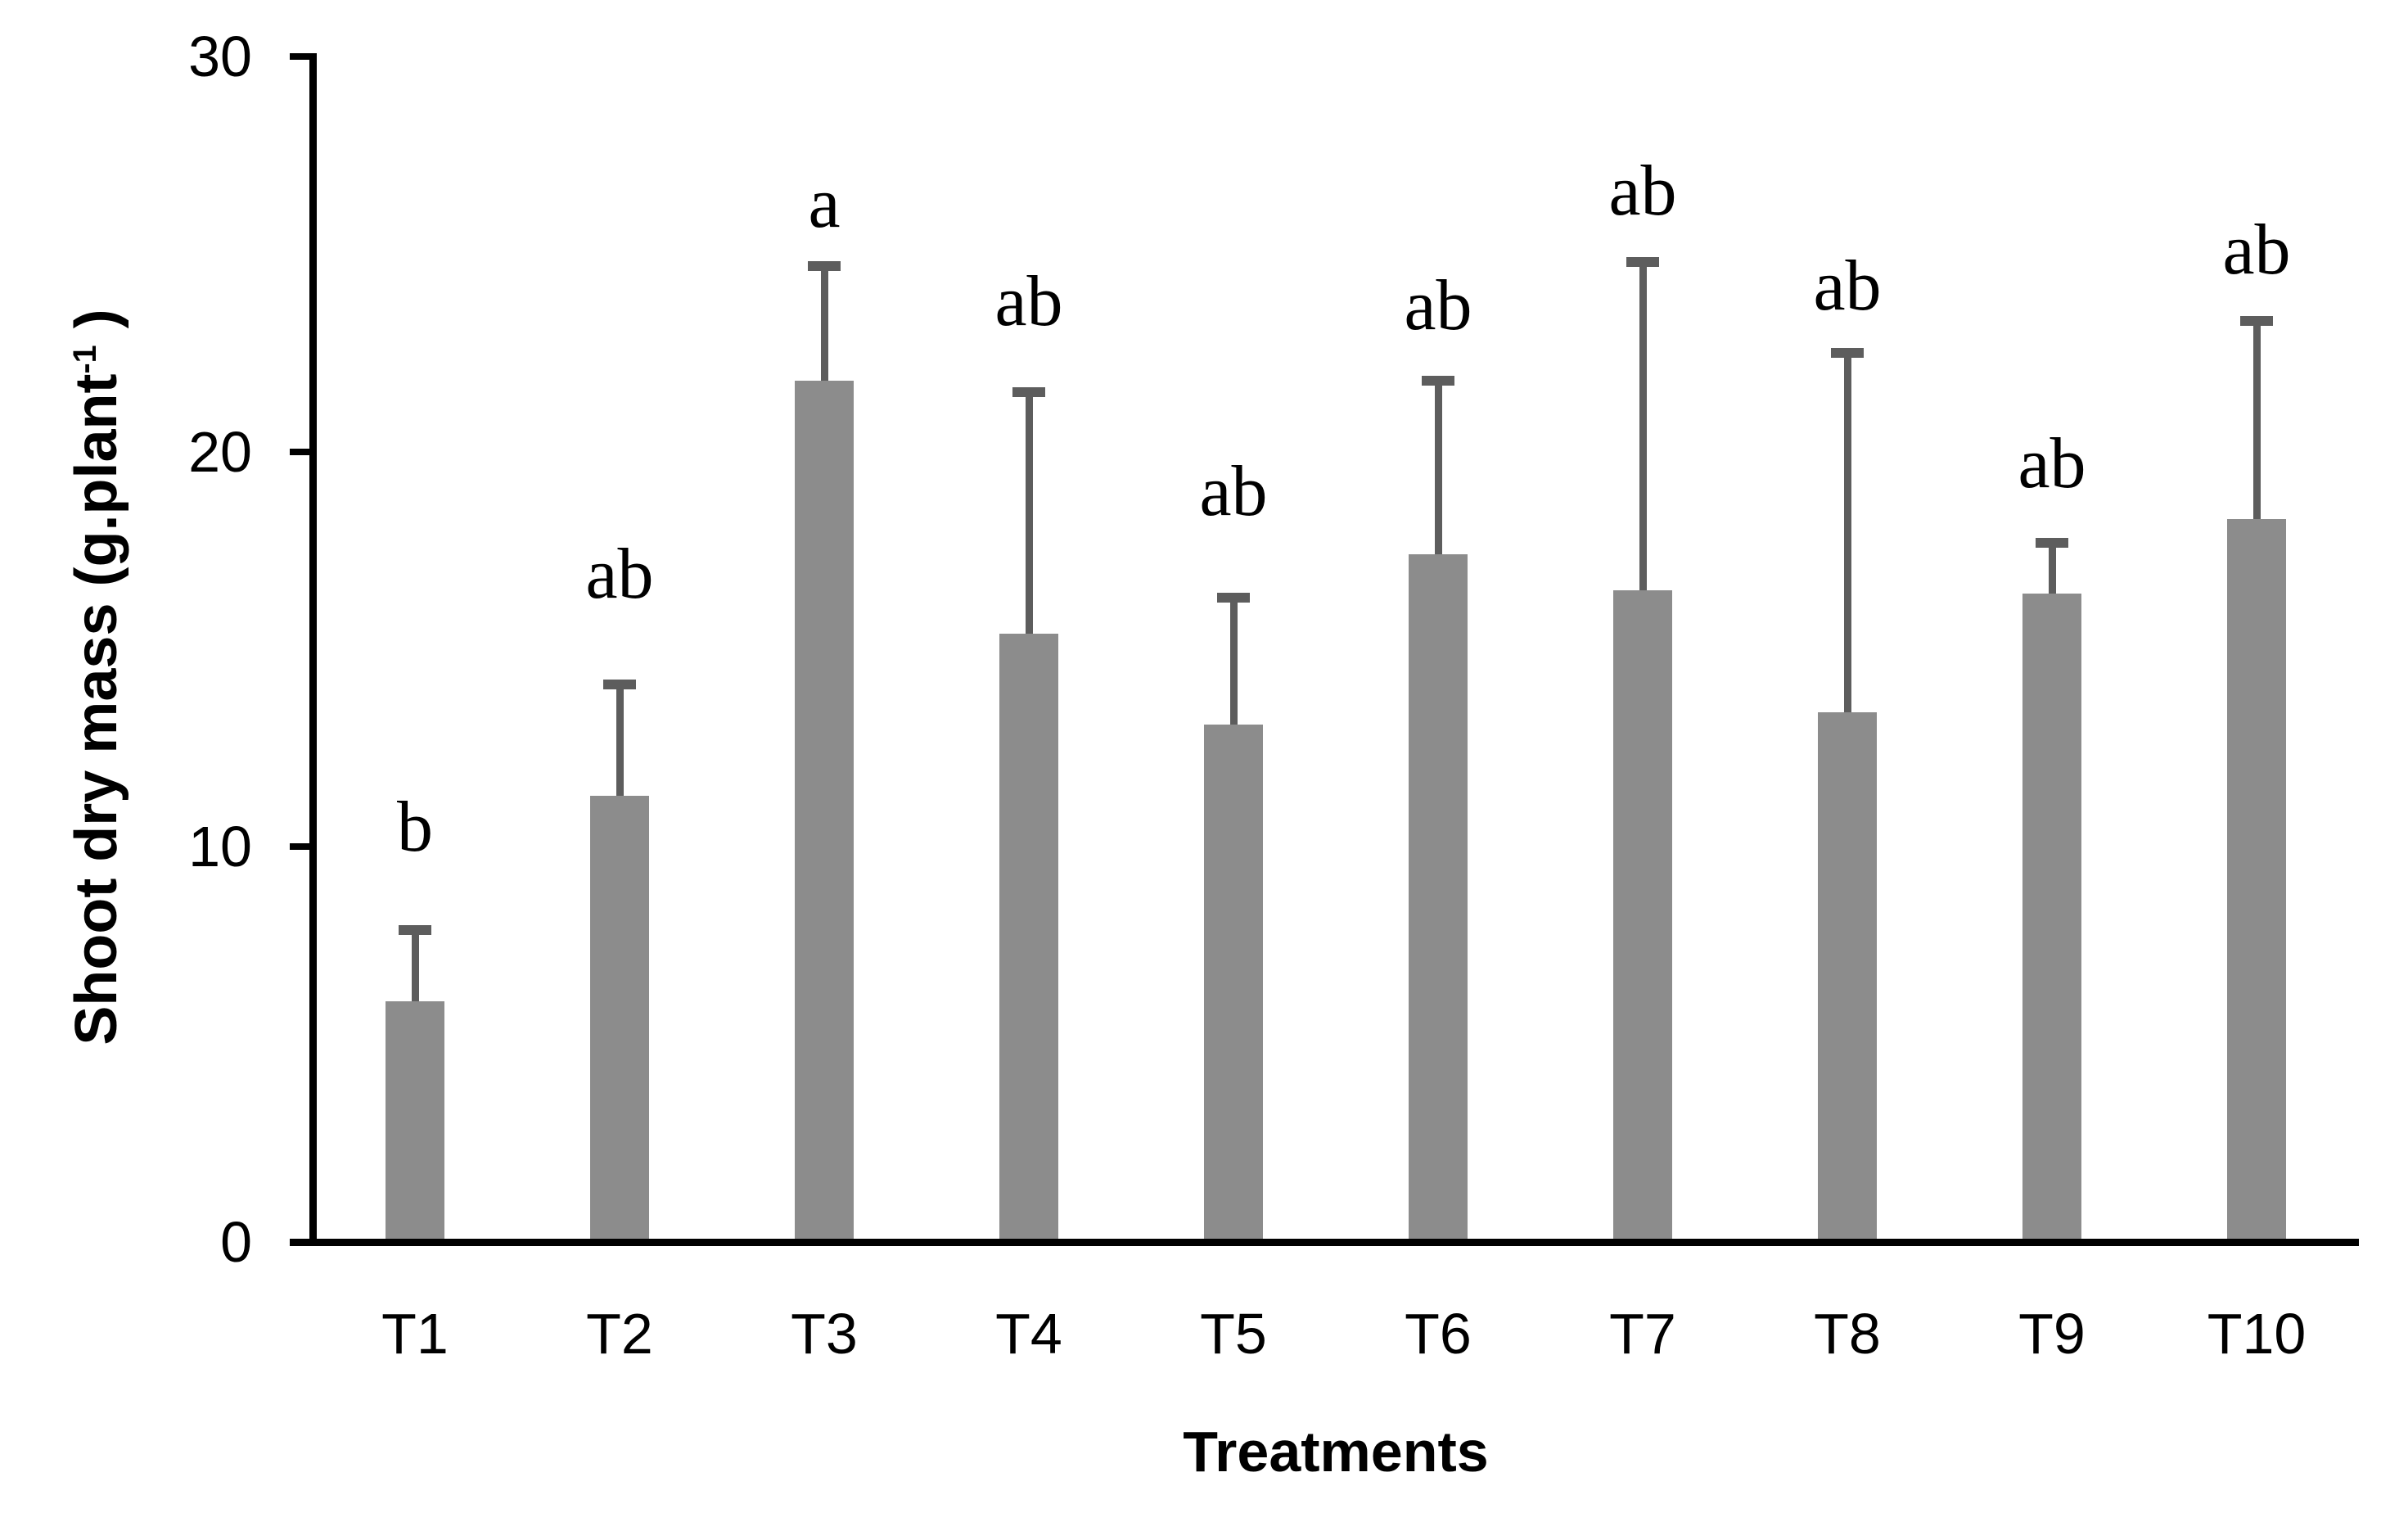 The image size is (2408, 1522). I want to click on x-category-label-t1: T1, so click(415, 1334).